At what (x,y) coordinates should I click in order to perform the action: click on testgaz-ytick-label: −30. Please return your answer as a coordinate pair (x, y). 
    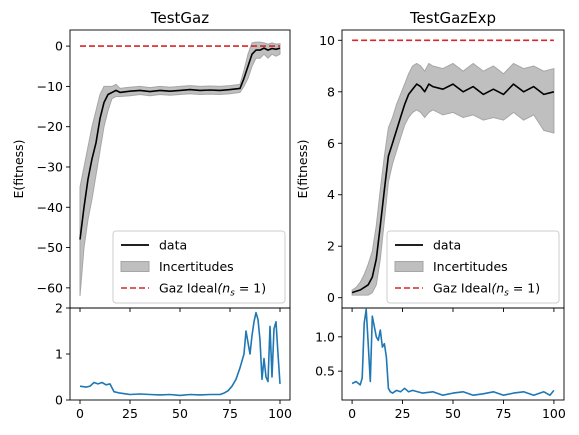
    Looking at the image, I should click on (50, 166).